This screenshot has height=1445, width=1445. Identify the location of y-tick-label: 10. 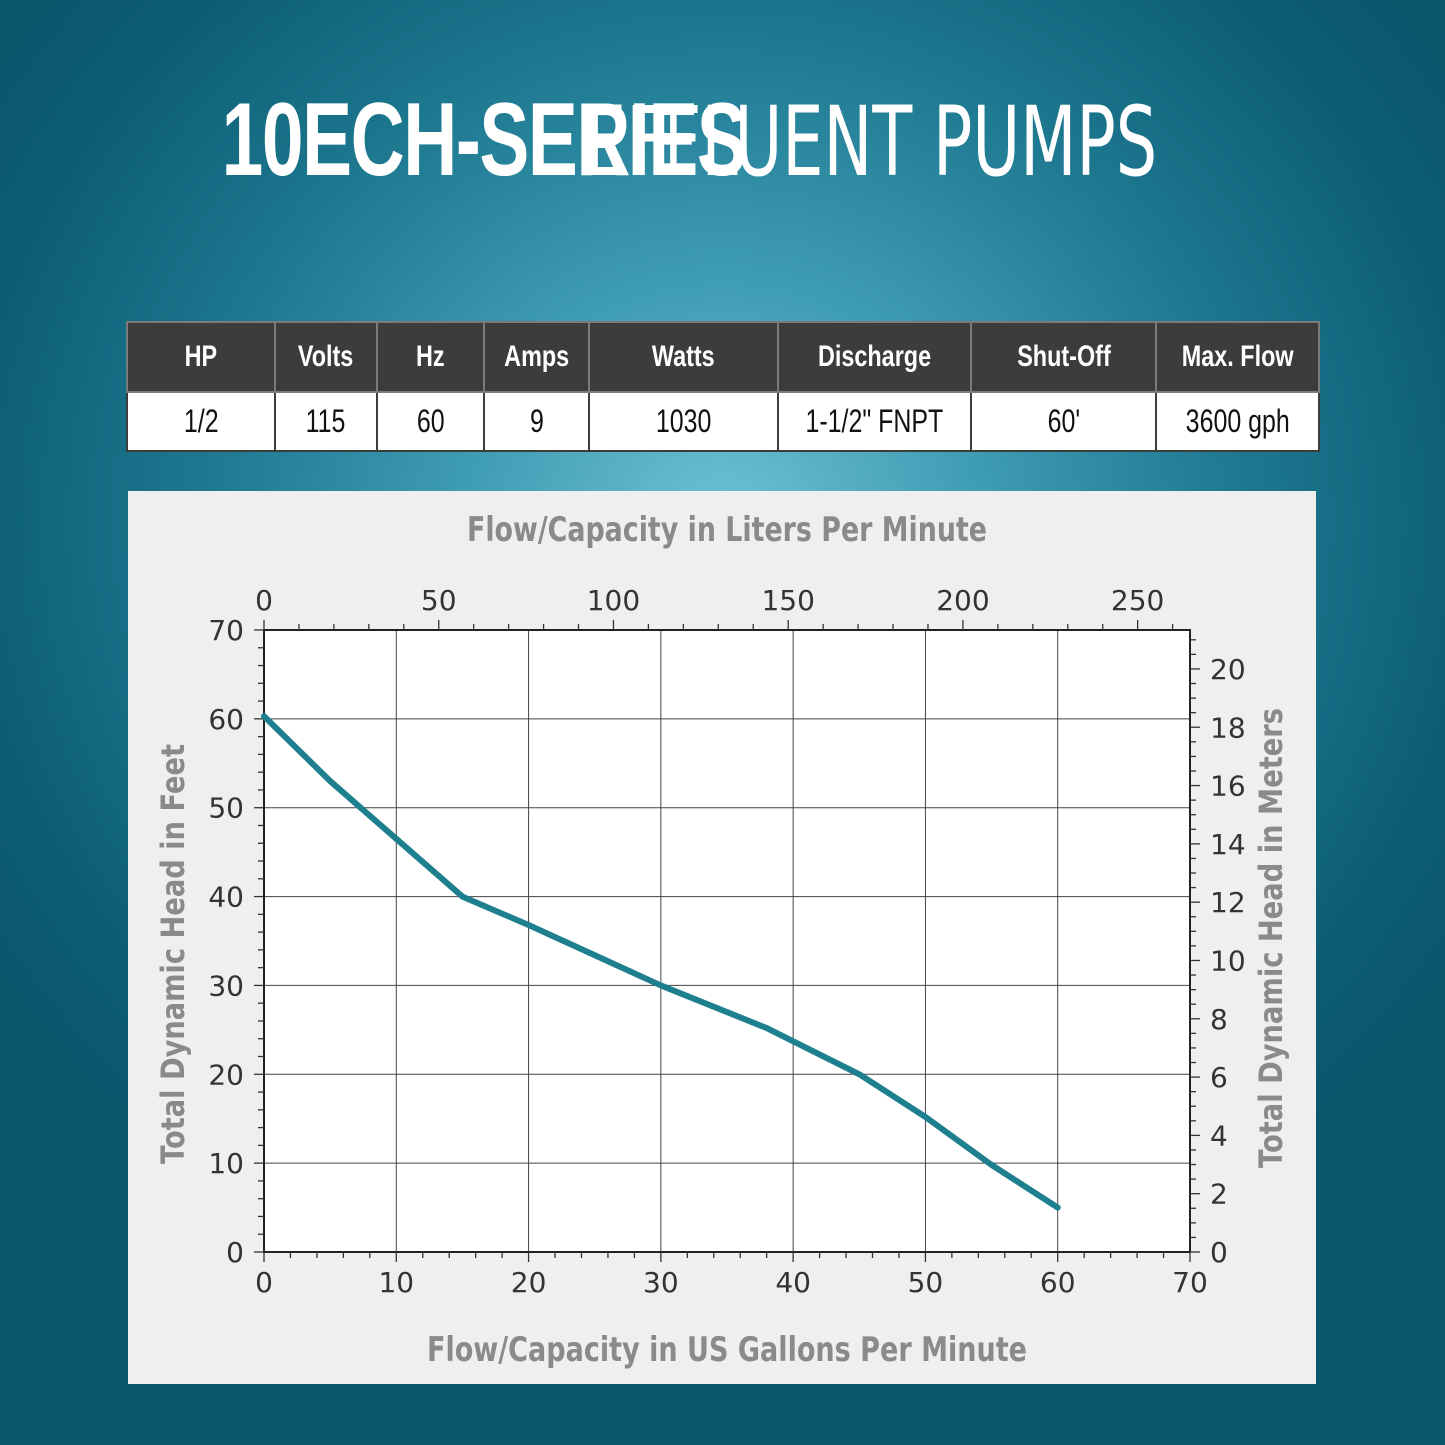
(226, 1163).